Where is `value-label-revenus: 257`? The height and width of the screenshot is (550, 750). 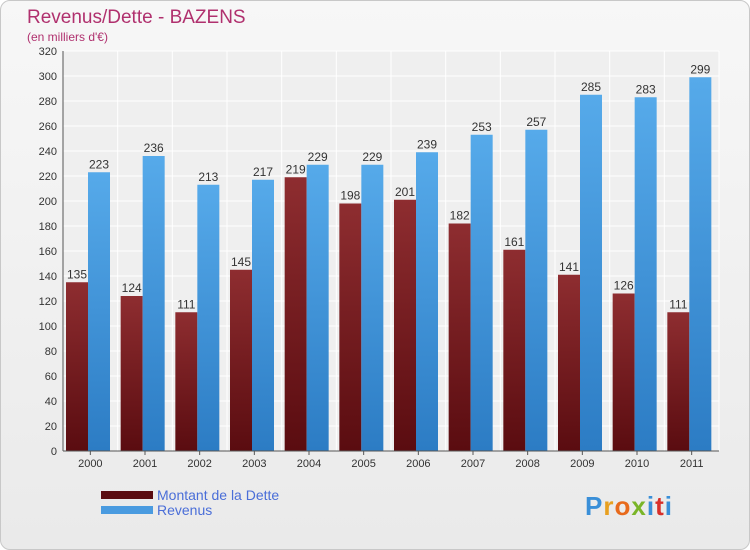
value-label-revenus: 257 is located at coordinates (536, 122).